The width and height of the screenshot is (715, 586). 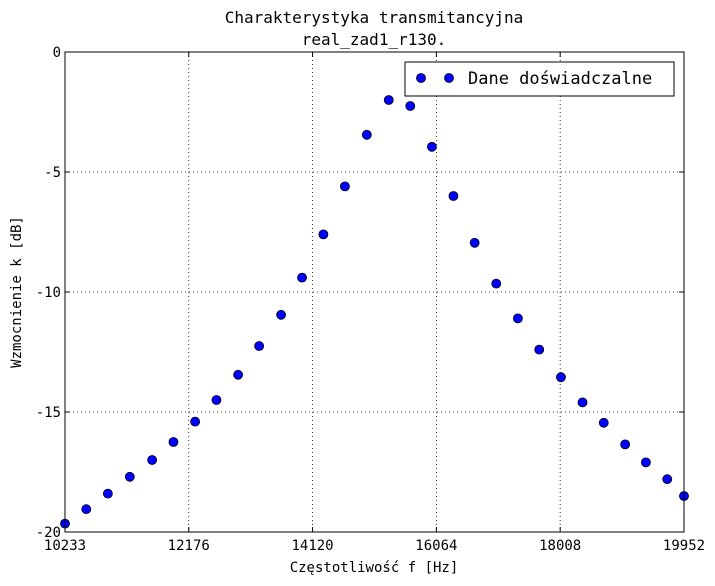 I want to click on y-tick-label: 0, so click(x=57, y=53).